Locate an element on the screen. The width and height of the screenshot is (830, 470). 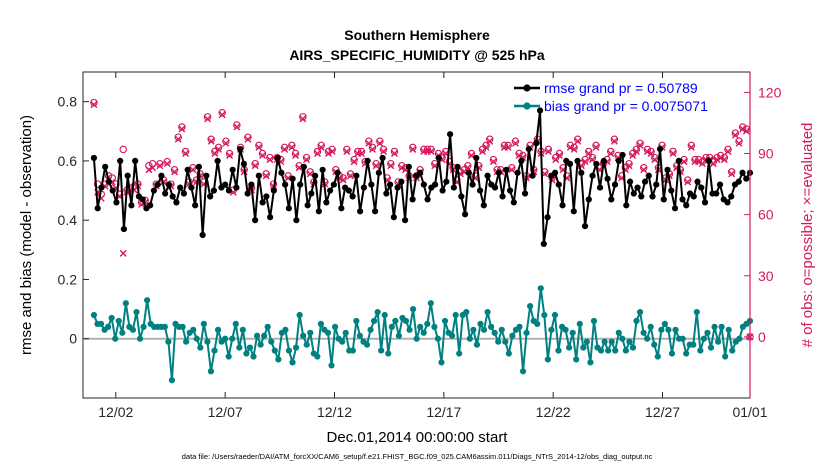
y-left-tick-label: 0.2 is located at coordinates (68, 279).